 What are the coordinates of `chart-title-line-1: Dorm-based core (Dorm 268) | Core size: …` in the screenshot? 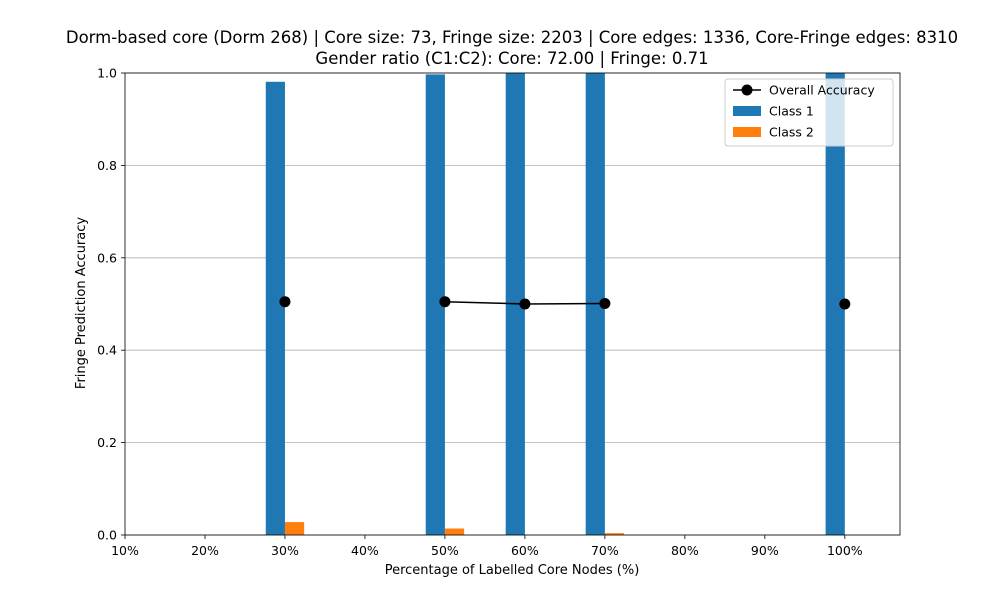 It's located at (512, 37).